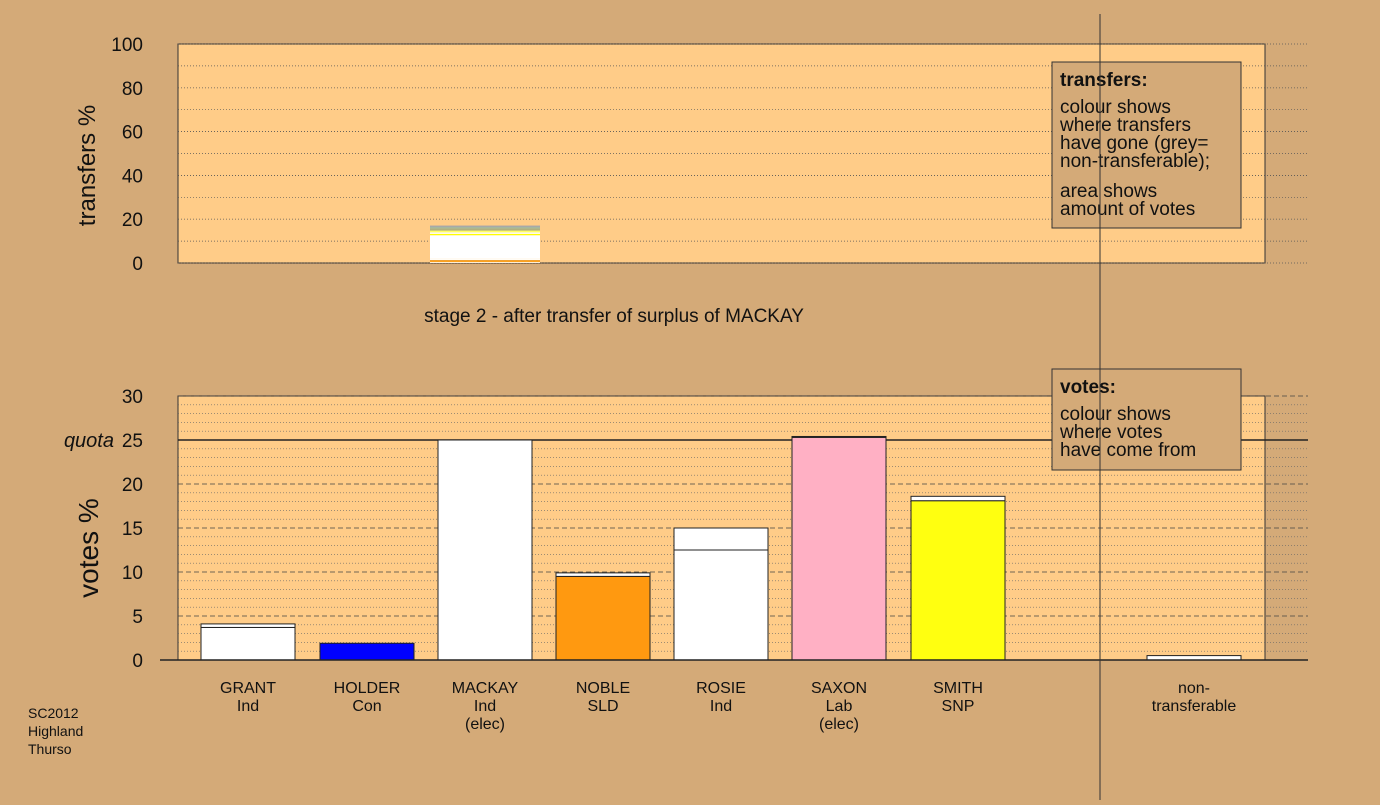 The width and height of the screenshot is (1380, 805). Describe the element at coordinates (958, 580) in the screenshot. I see `bar-smith-first-prefs` at that location.